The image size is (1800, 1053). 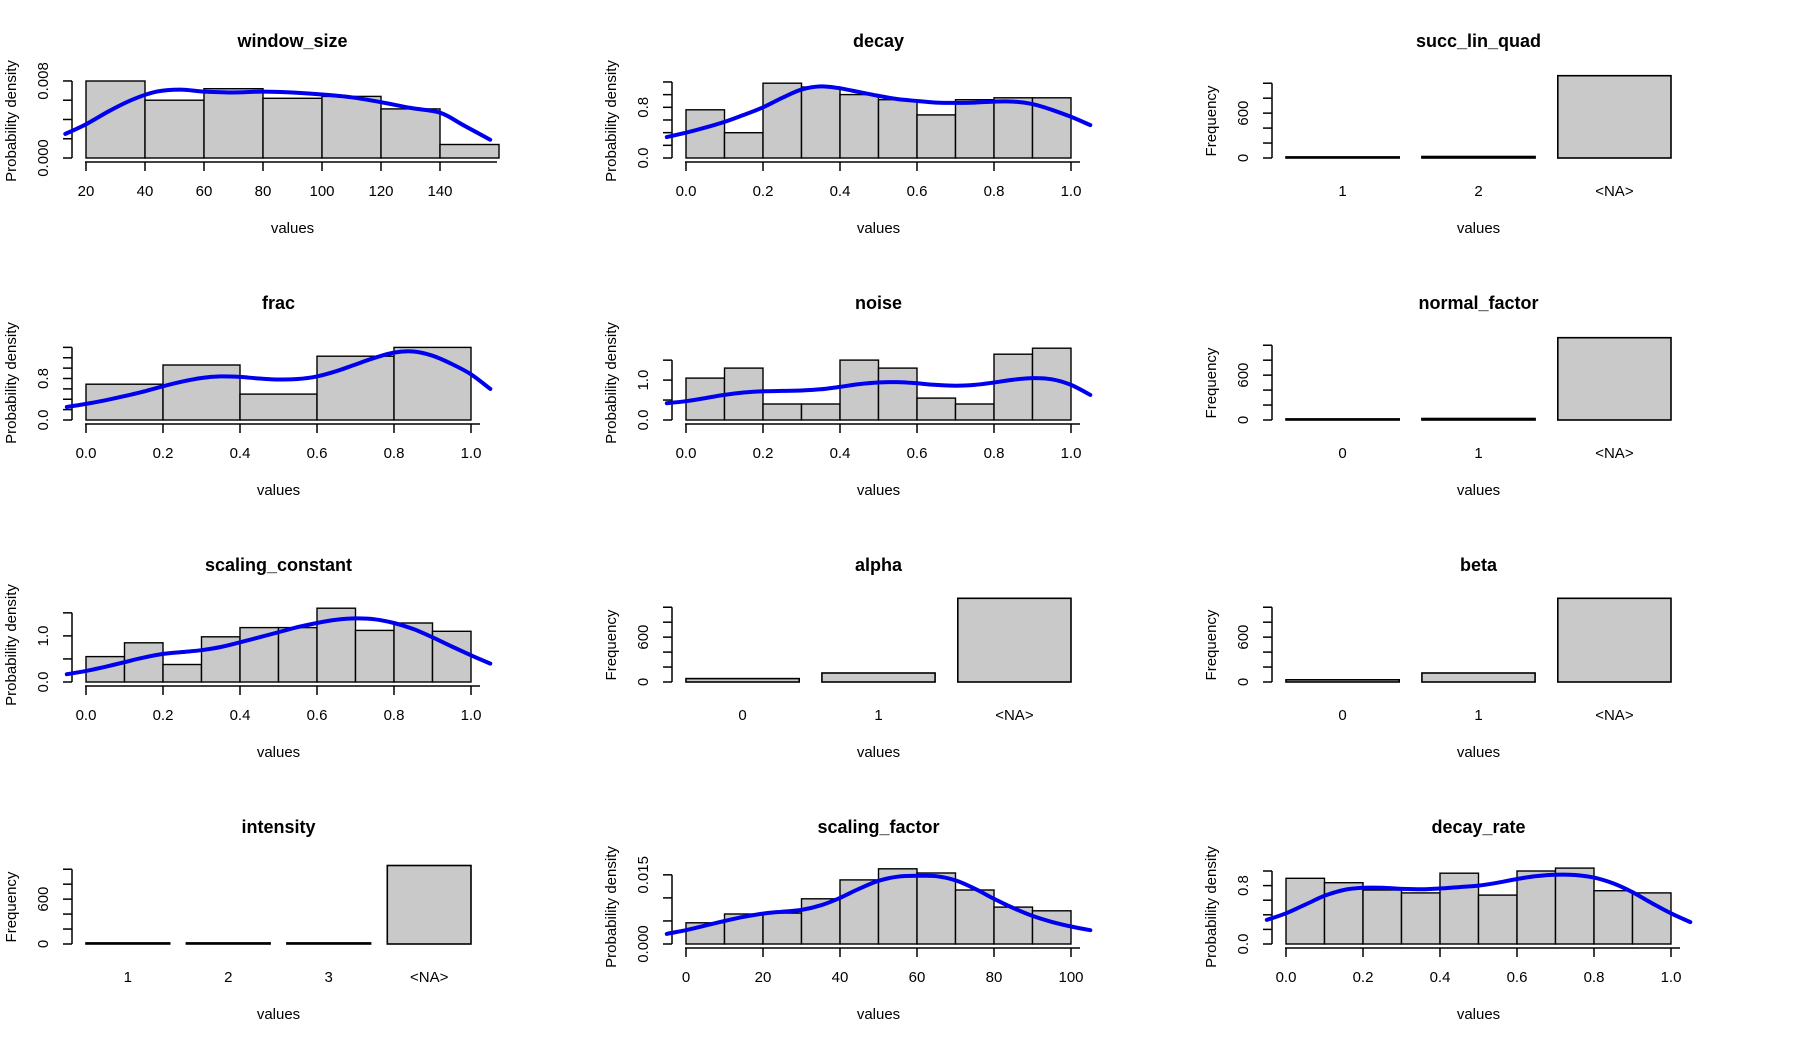 What do you see at coordinates (686, 977) in the screenshot?
I see `x-tick-label: 0` at bounding box center [686, 977].